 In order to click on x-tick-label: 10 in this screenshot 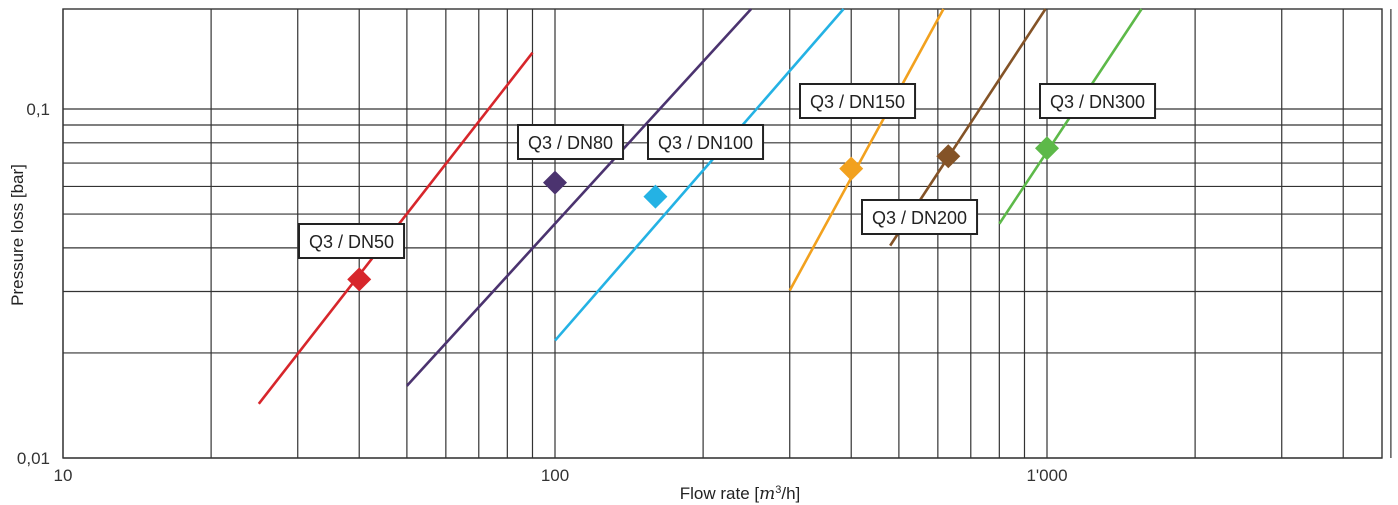, I will do `click(63, 475)`.